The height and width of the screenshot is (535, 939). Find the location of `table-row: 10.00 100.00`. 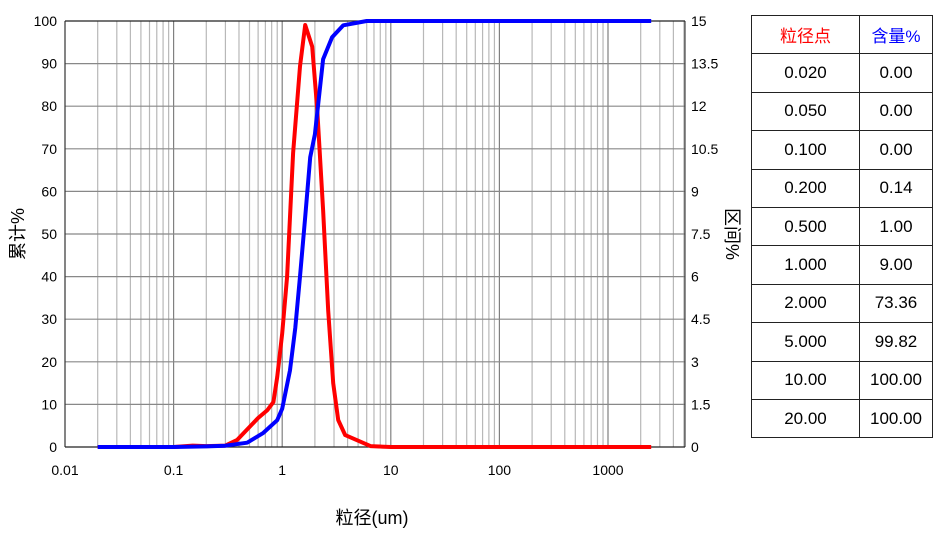

table-row: 10.00 100.00 is located at coordinates (842, 380).